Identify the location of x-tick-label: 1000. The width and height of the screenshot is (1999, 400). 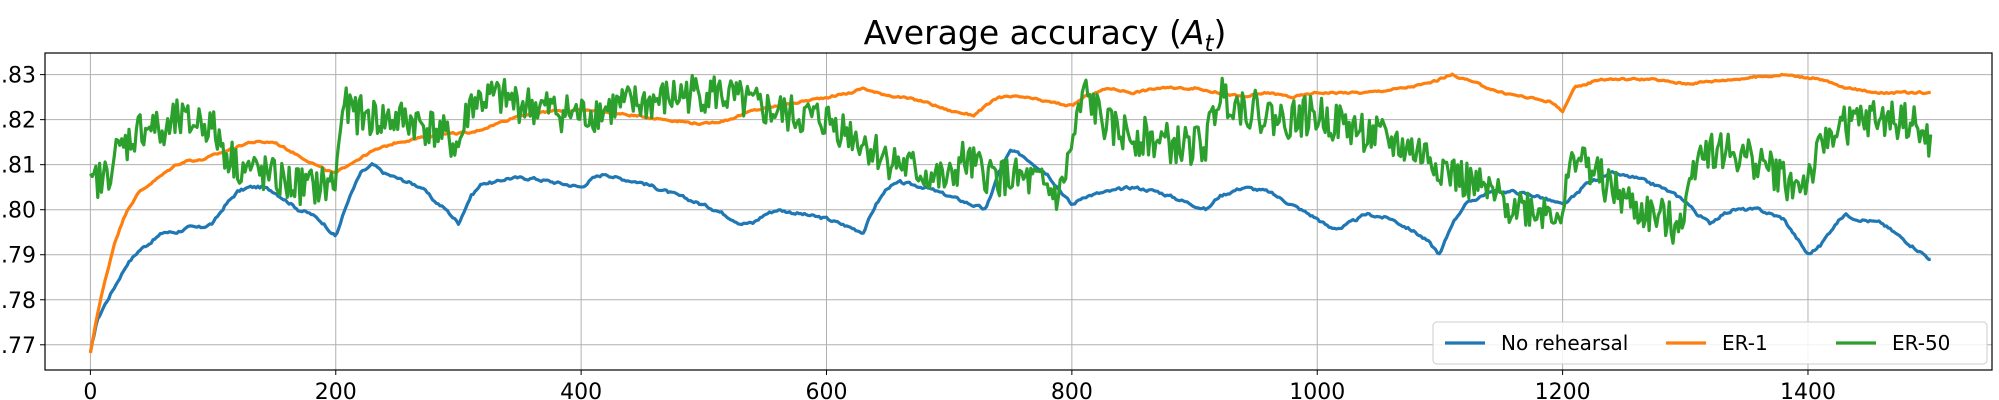
(1317, 390).